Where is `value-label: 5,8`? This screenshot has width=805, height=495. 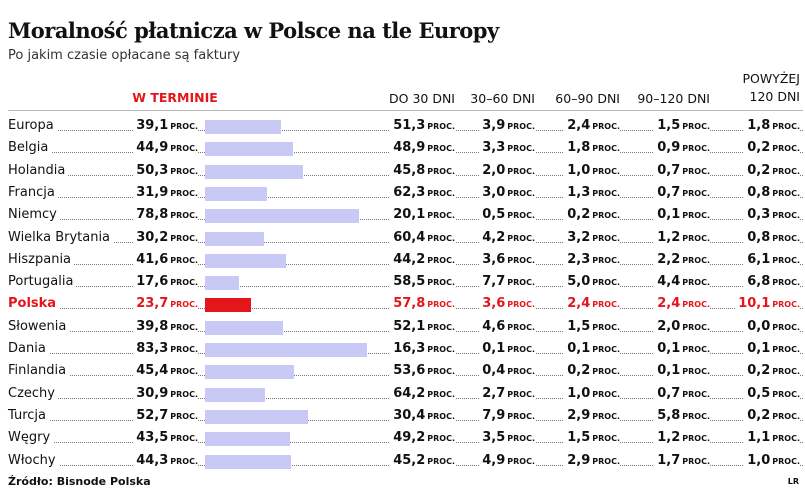
value-label: 5,8 is located at coordinates (669, 415).